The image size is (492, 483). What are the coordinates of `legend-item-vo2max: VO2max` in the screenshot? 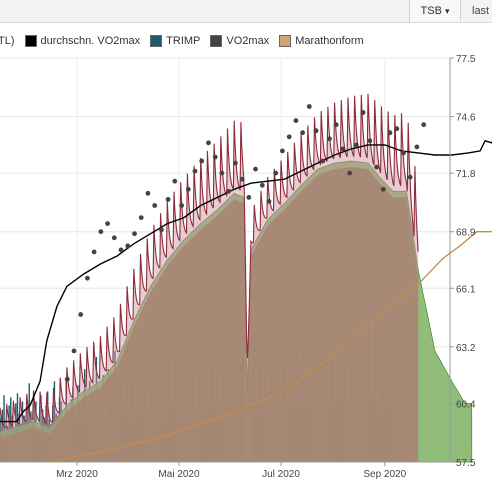 It's located at (239, 41).